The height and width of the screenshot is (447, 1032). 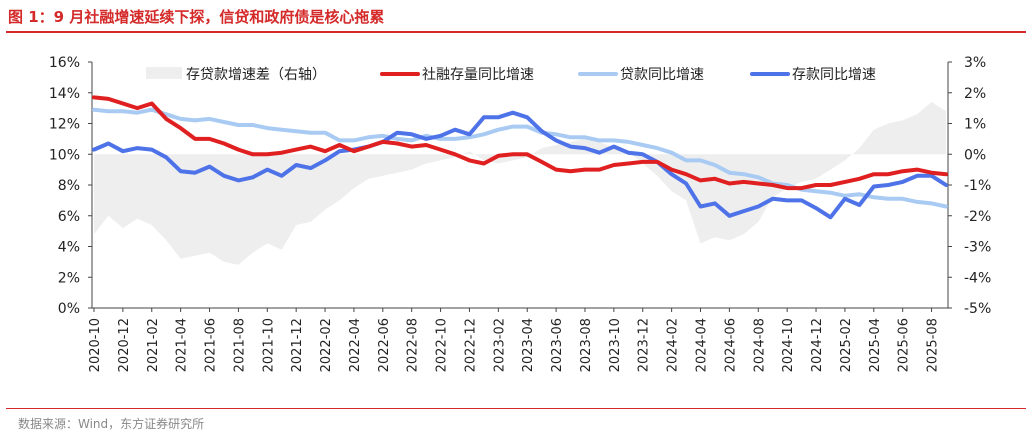 I want to click on right-axis-tick-label: -4%, so click(x=977, y=278).